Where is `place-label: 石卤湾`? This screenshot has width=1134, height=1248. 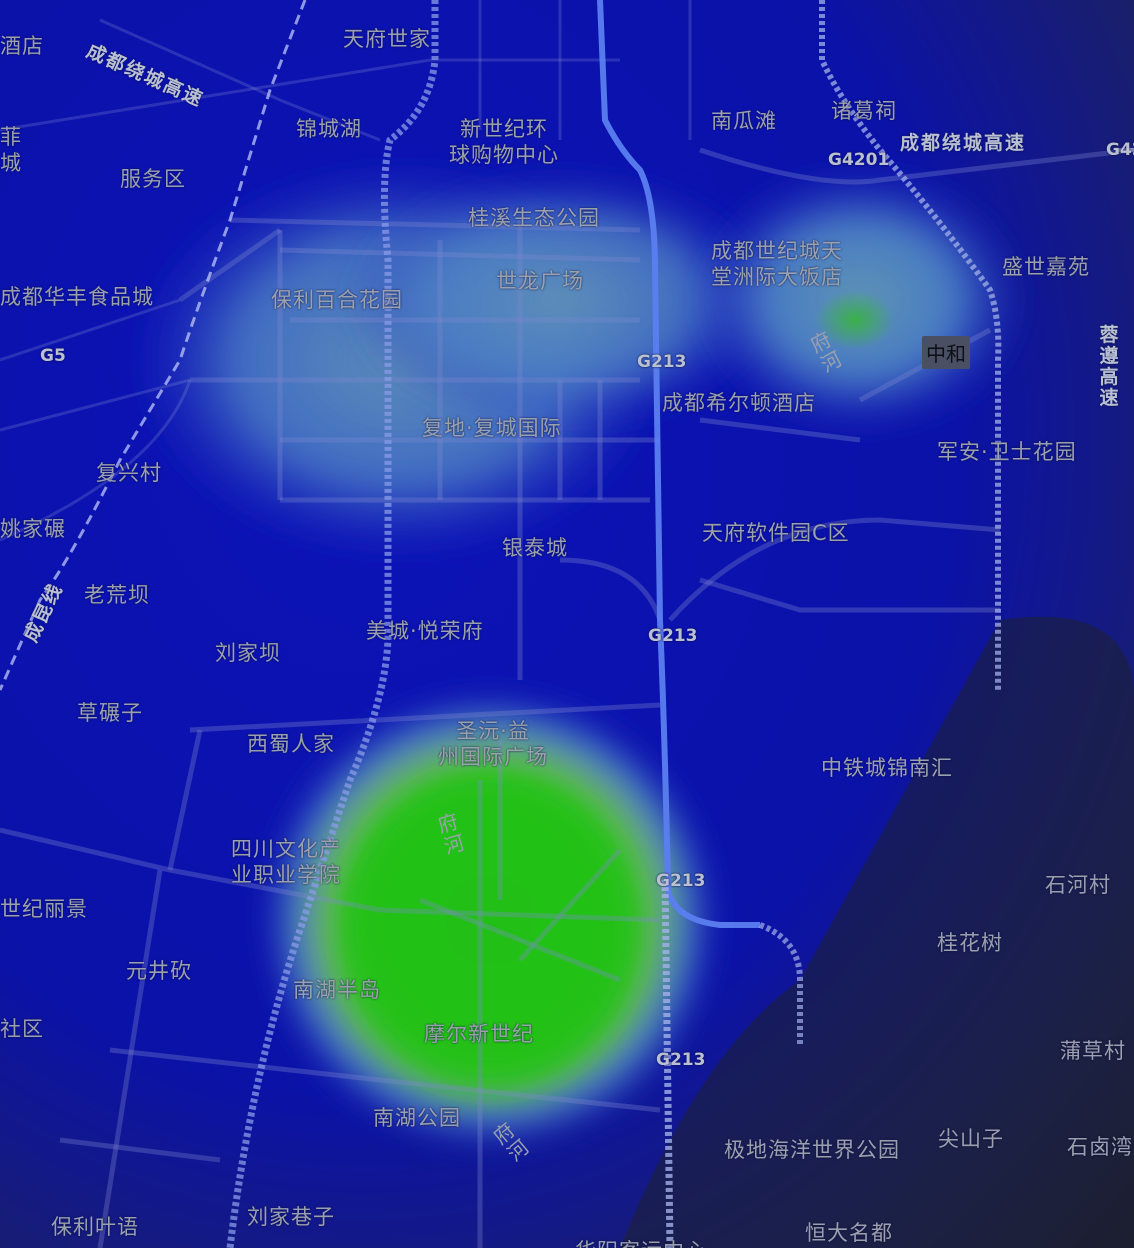
place-label: 石卤湾 is located at coordinates (1100, 1147).